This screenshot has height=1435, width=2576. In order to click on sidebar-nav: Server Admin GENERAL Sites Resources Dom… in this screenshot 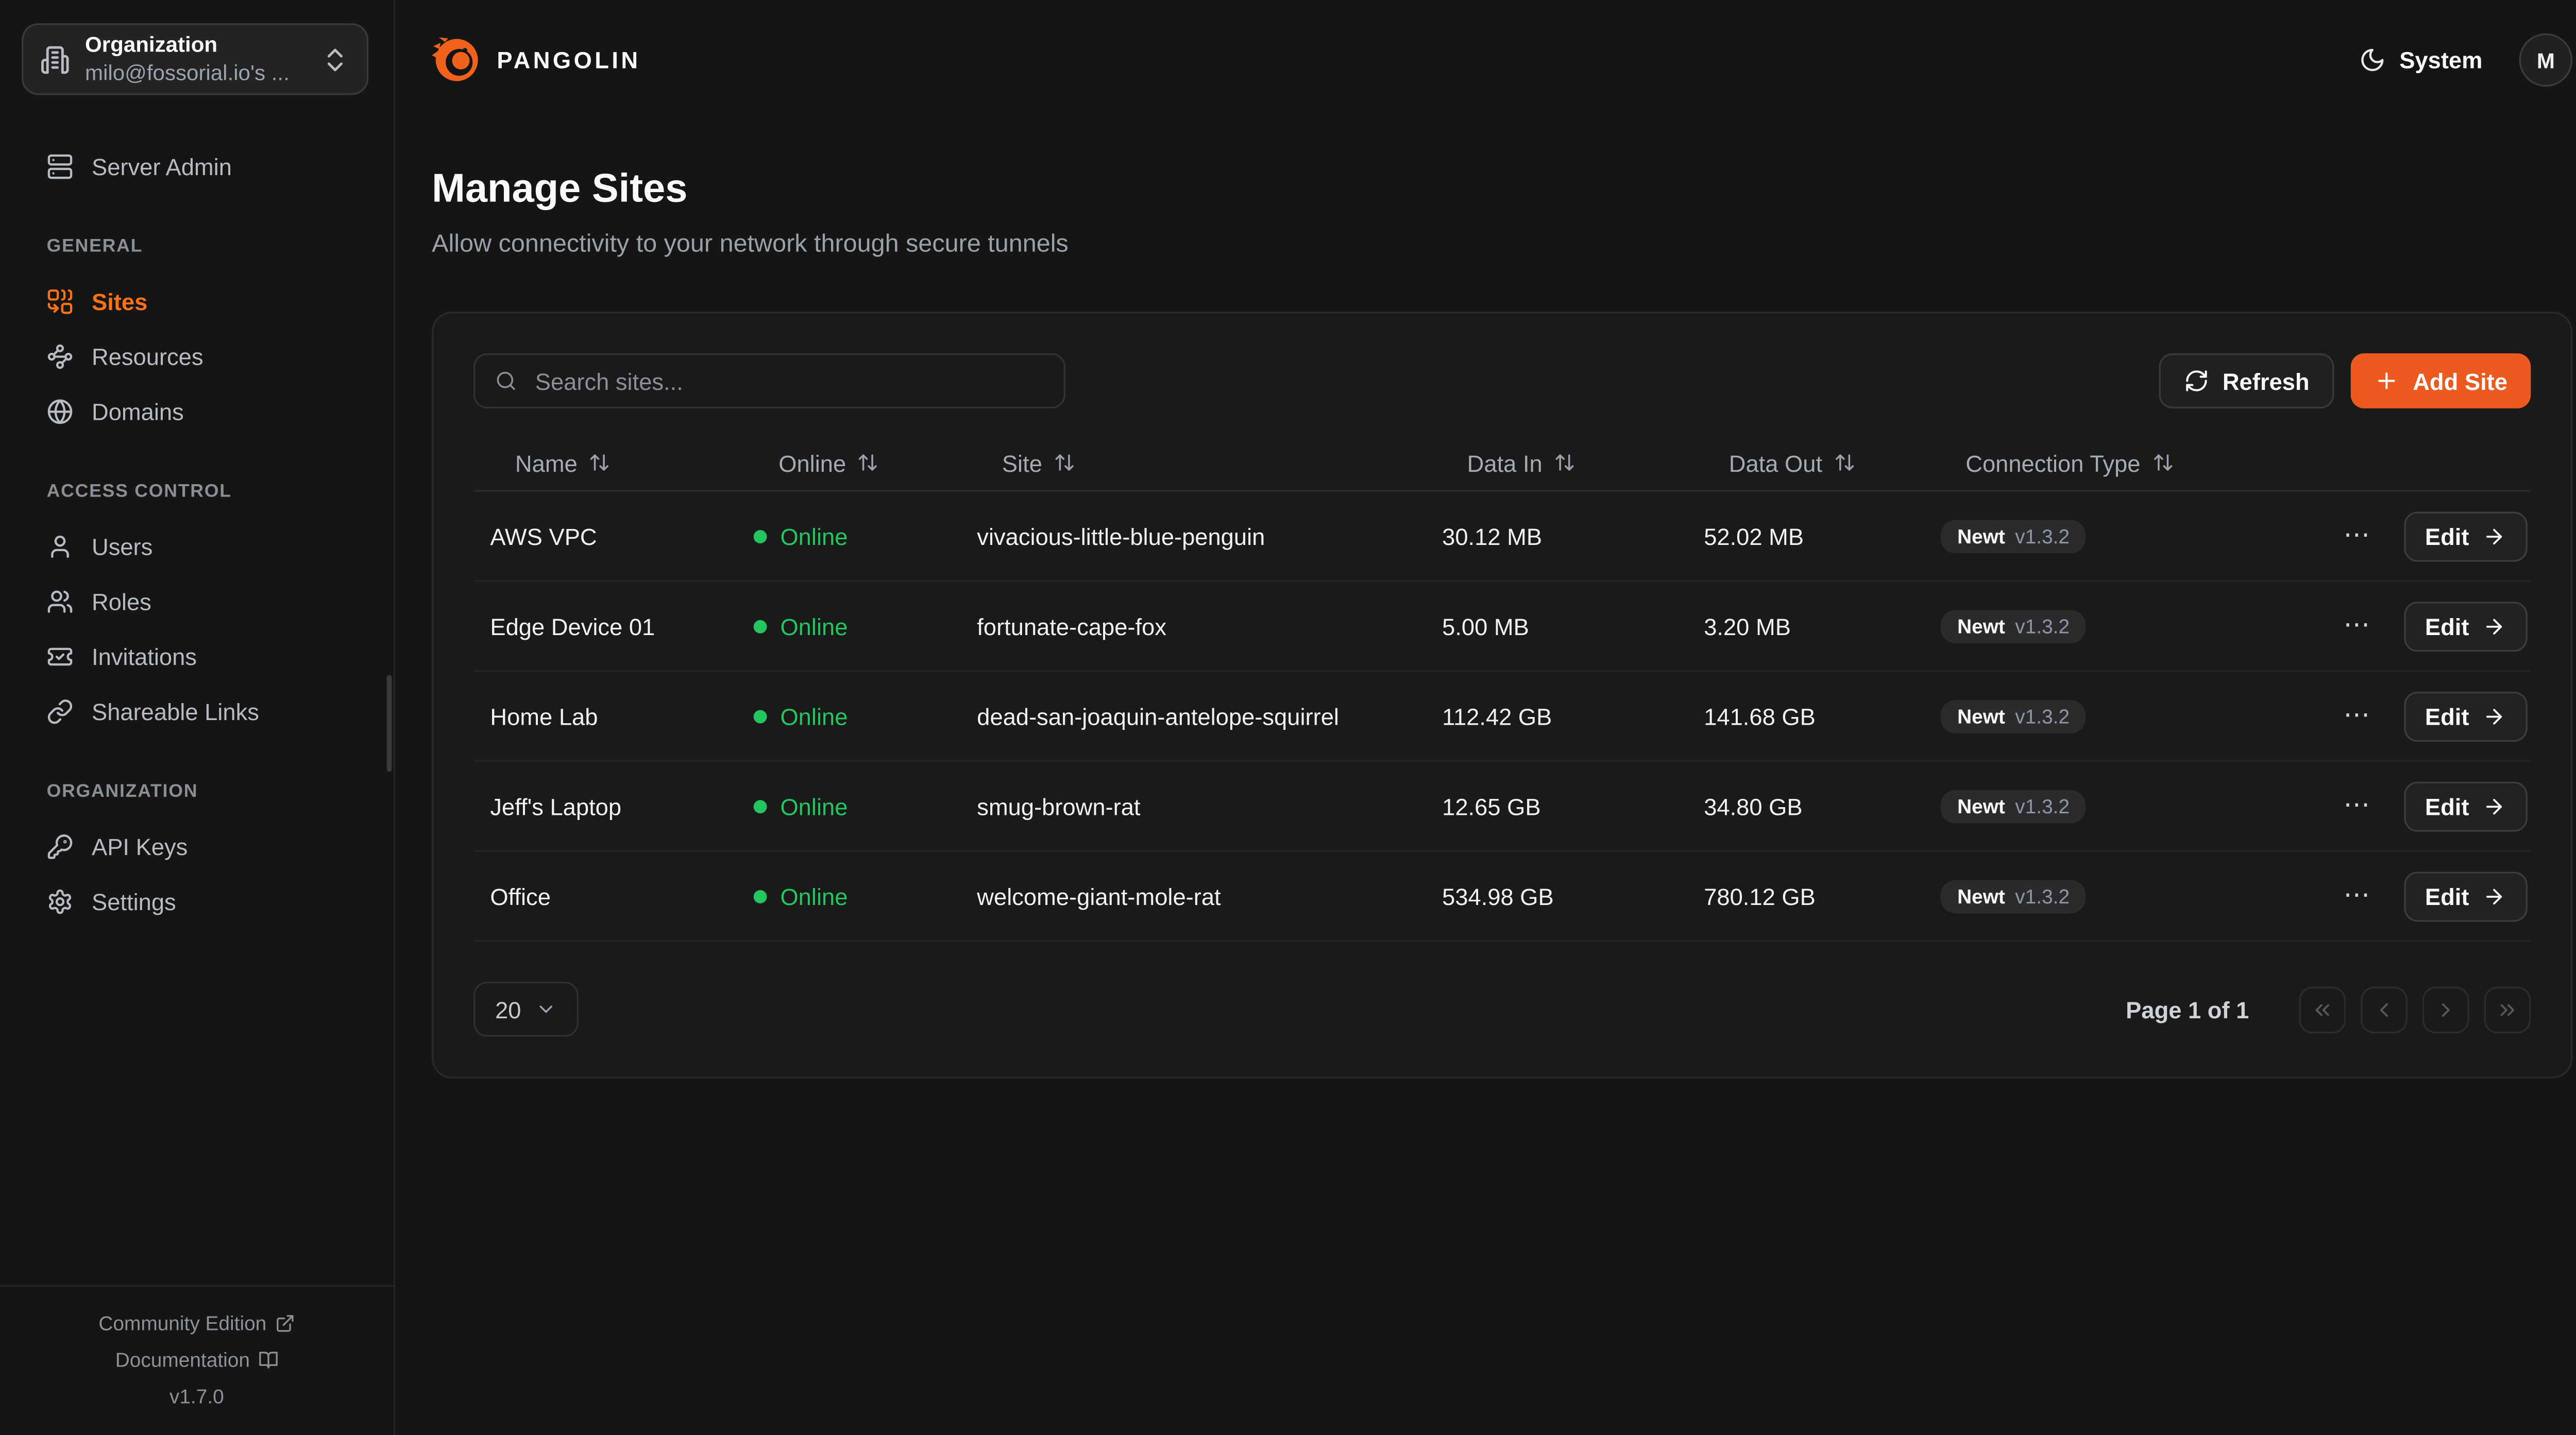, I will do `click(197, 690)`.